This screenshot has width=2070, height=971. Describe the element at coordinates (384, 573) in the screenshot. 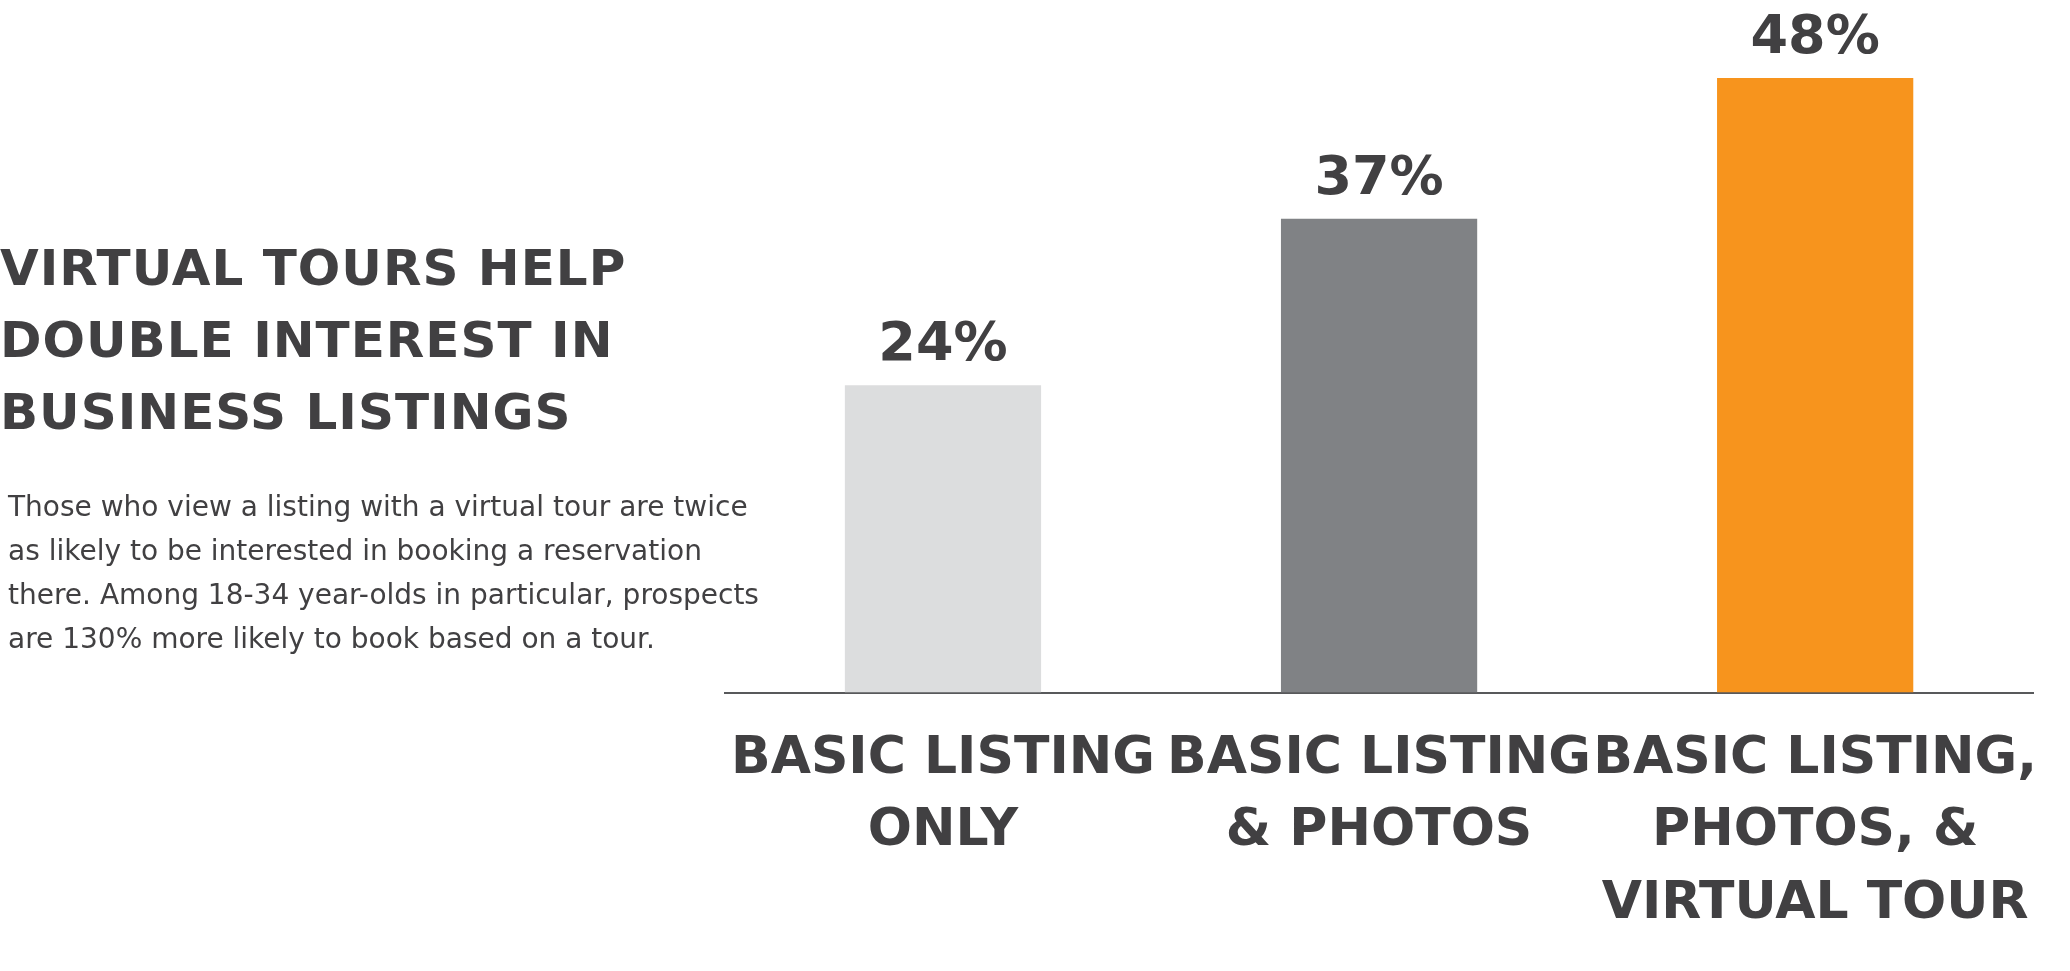

I see `annotation: Those who view a listing with a virtual tour are twice as likely to be interested in booking a reservation there. Among 18-34 year-olds in particular, prospects are 130% more likely to book based on a tour.` at that location.